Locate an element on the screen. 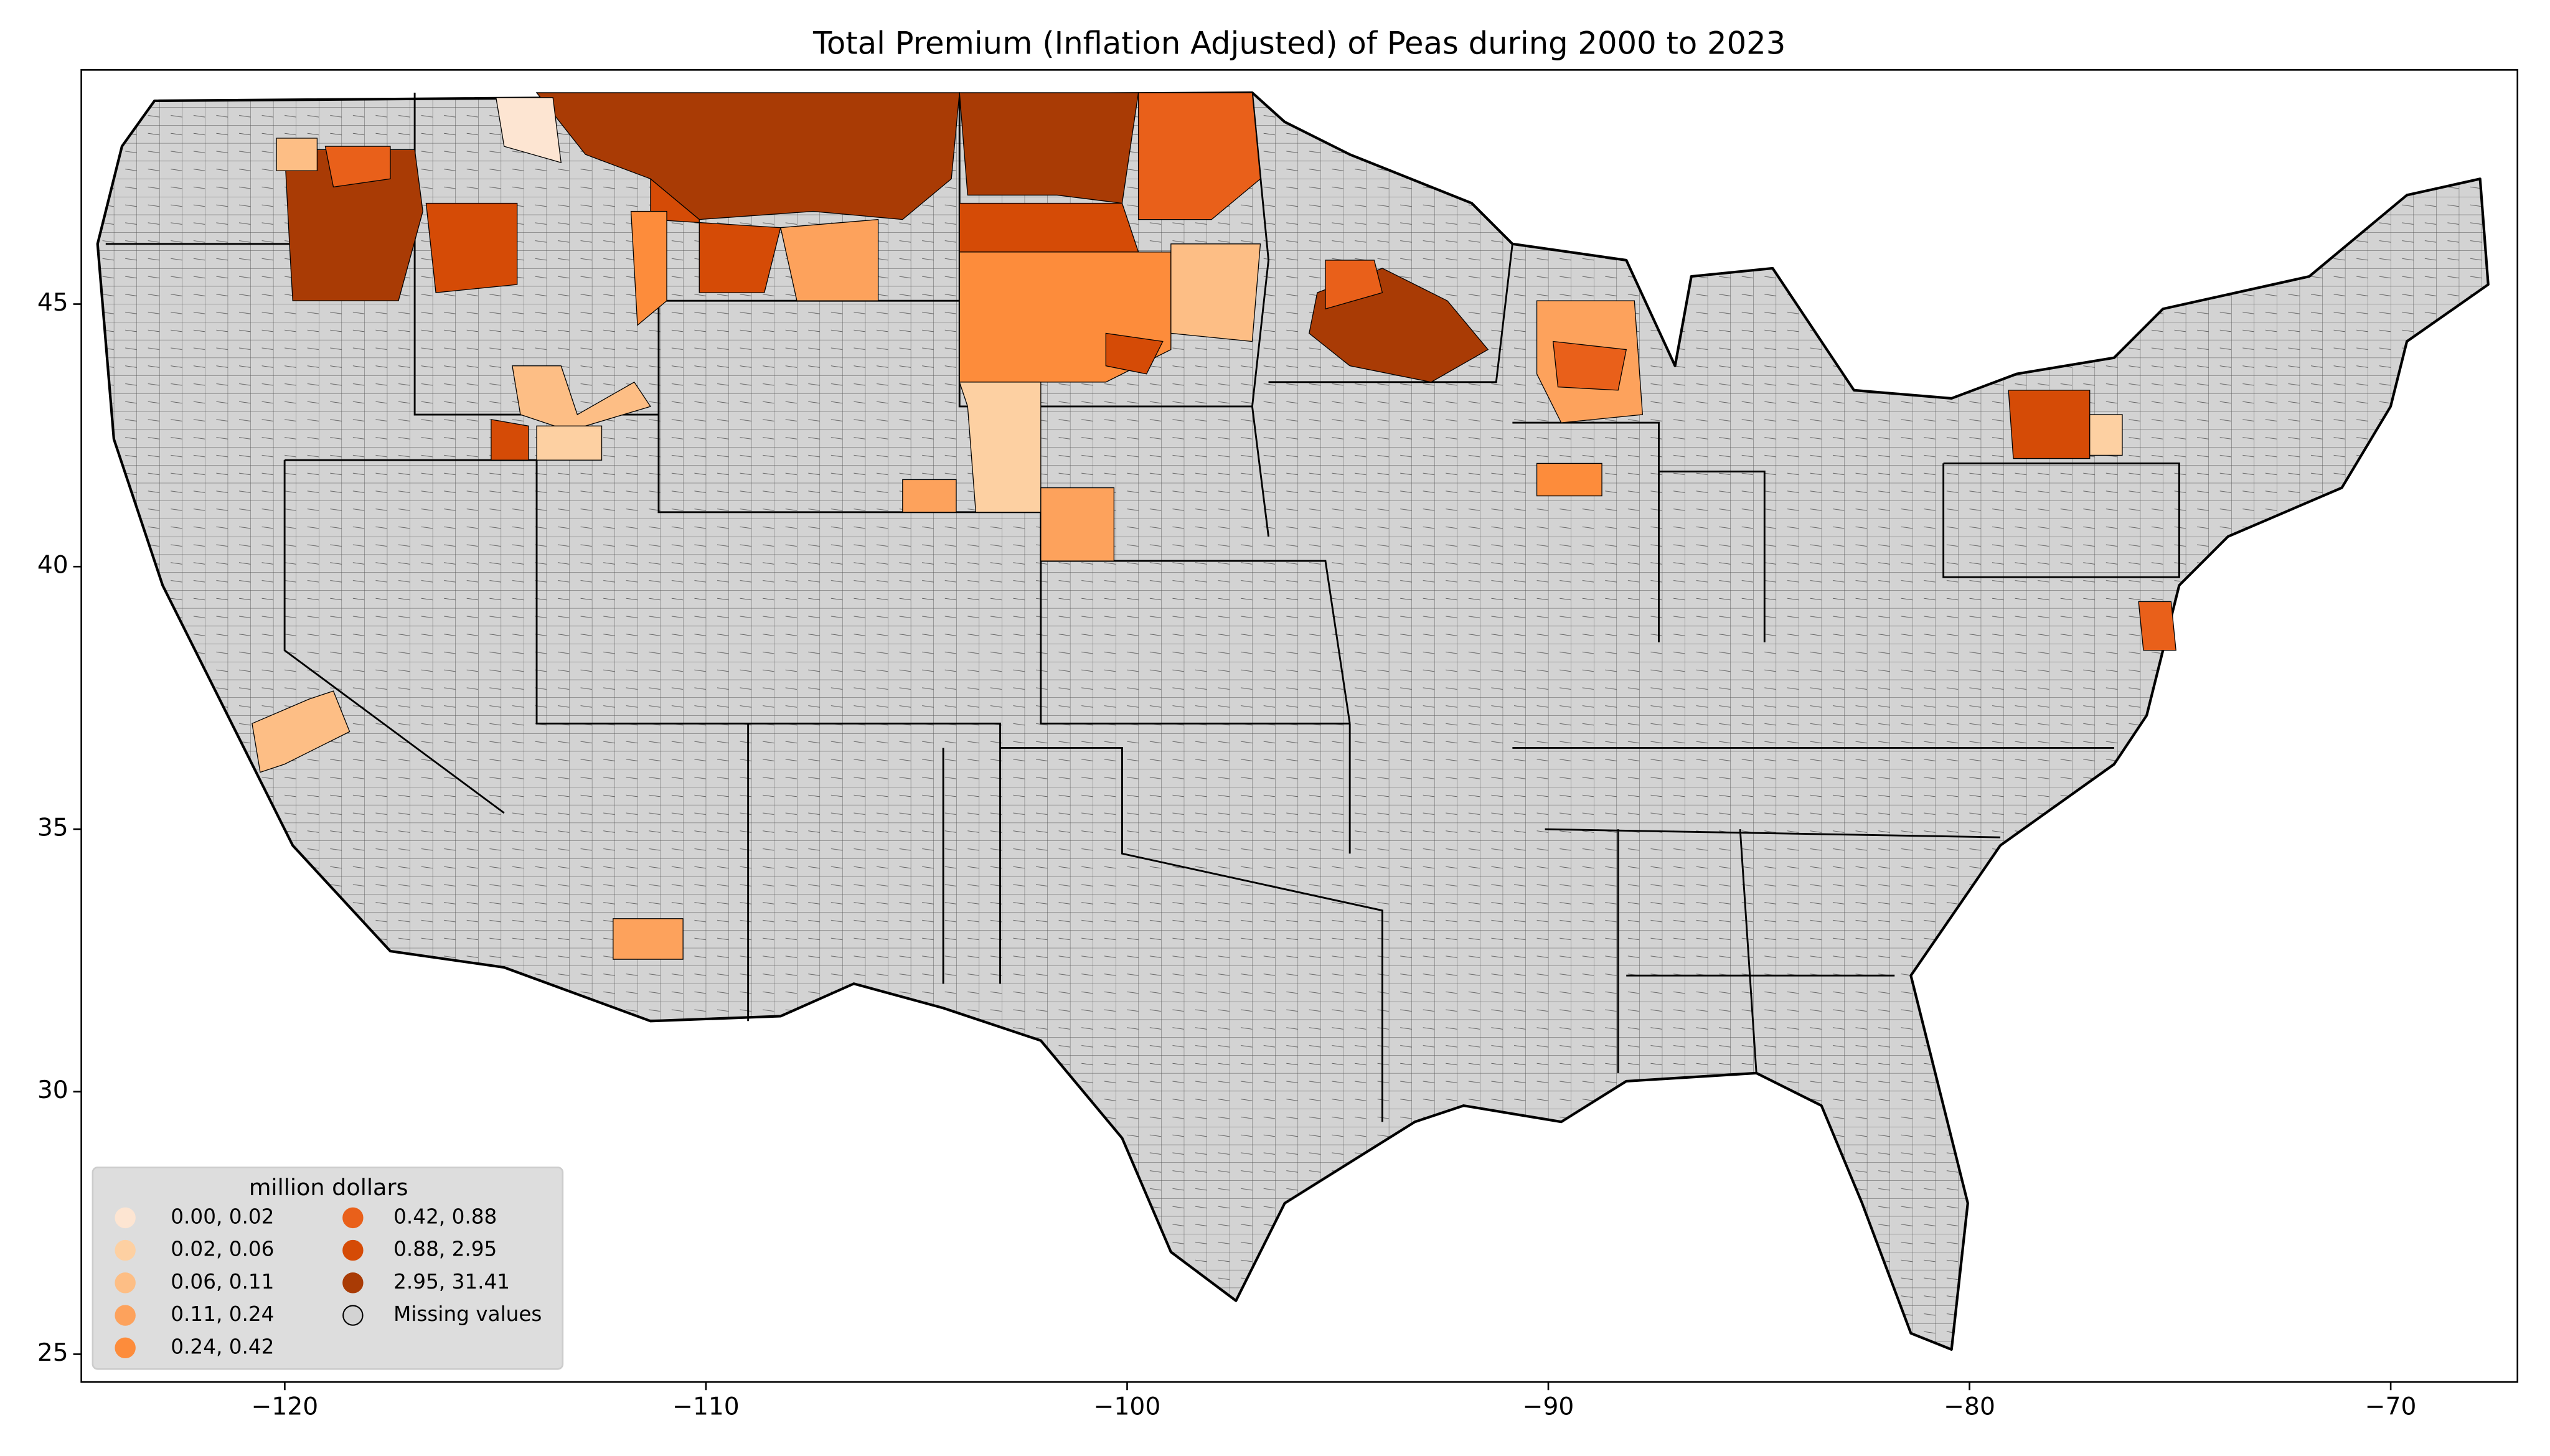  x-tick-label: −120 is located at coordinates (285, 1407).